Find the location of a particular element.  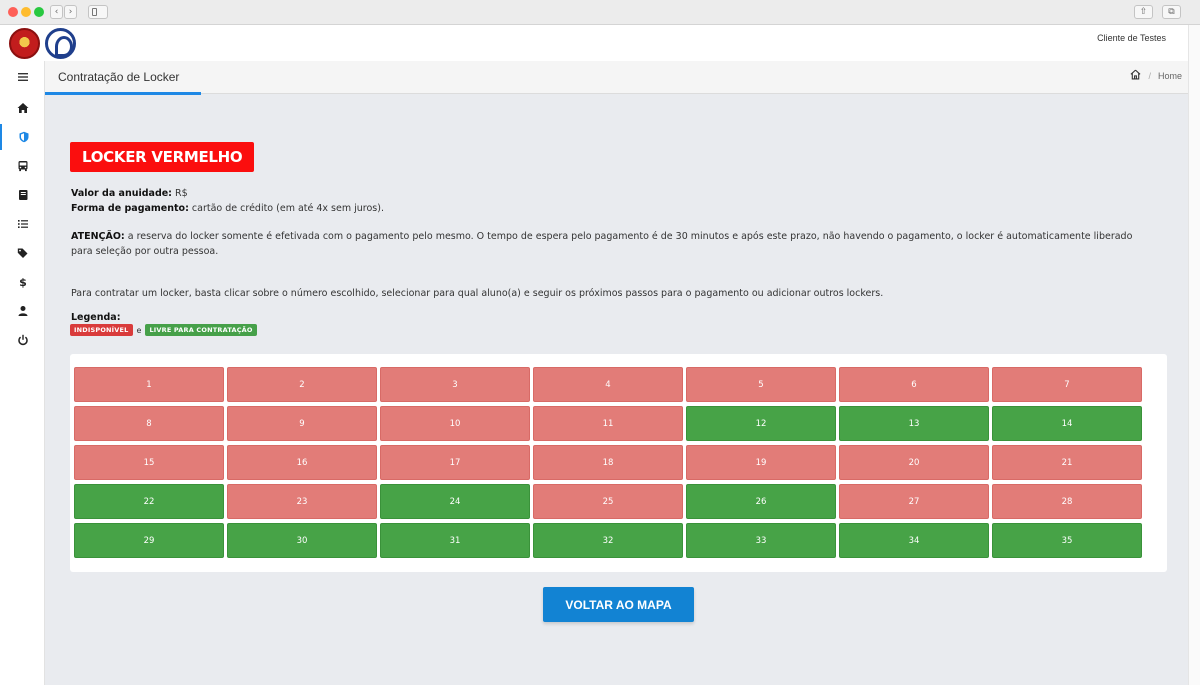

locker-9-button: 9 is located at coordinates (302, 423).